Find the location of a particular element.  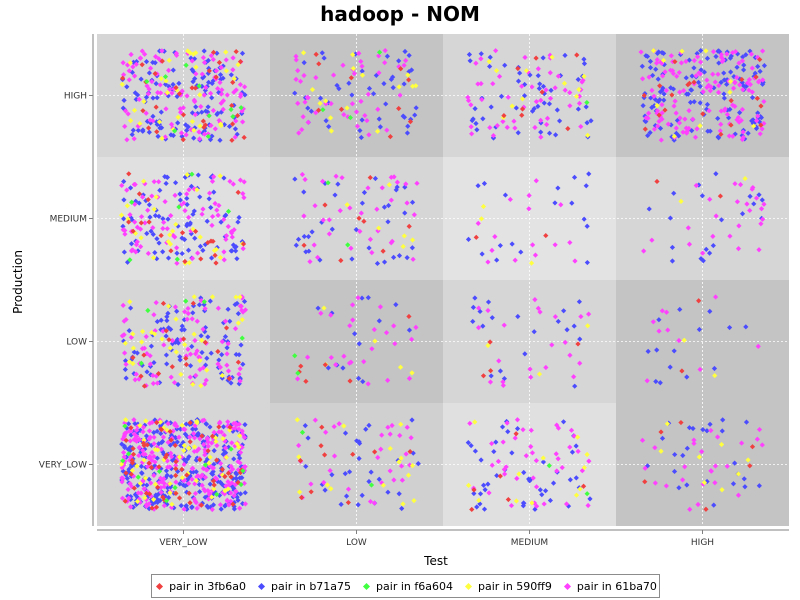

legend-swatch is located at coordinates (468, 586).